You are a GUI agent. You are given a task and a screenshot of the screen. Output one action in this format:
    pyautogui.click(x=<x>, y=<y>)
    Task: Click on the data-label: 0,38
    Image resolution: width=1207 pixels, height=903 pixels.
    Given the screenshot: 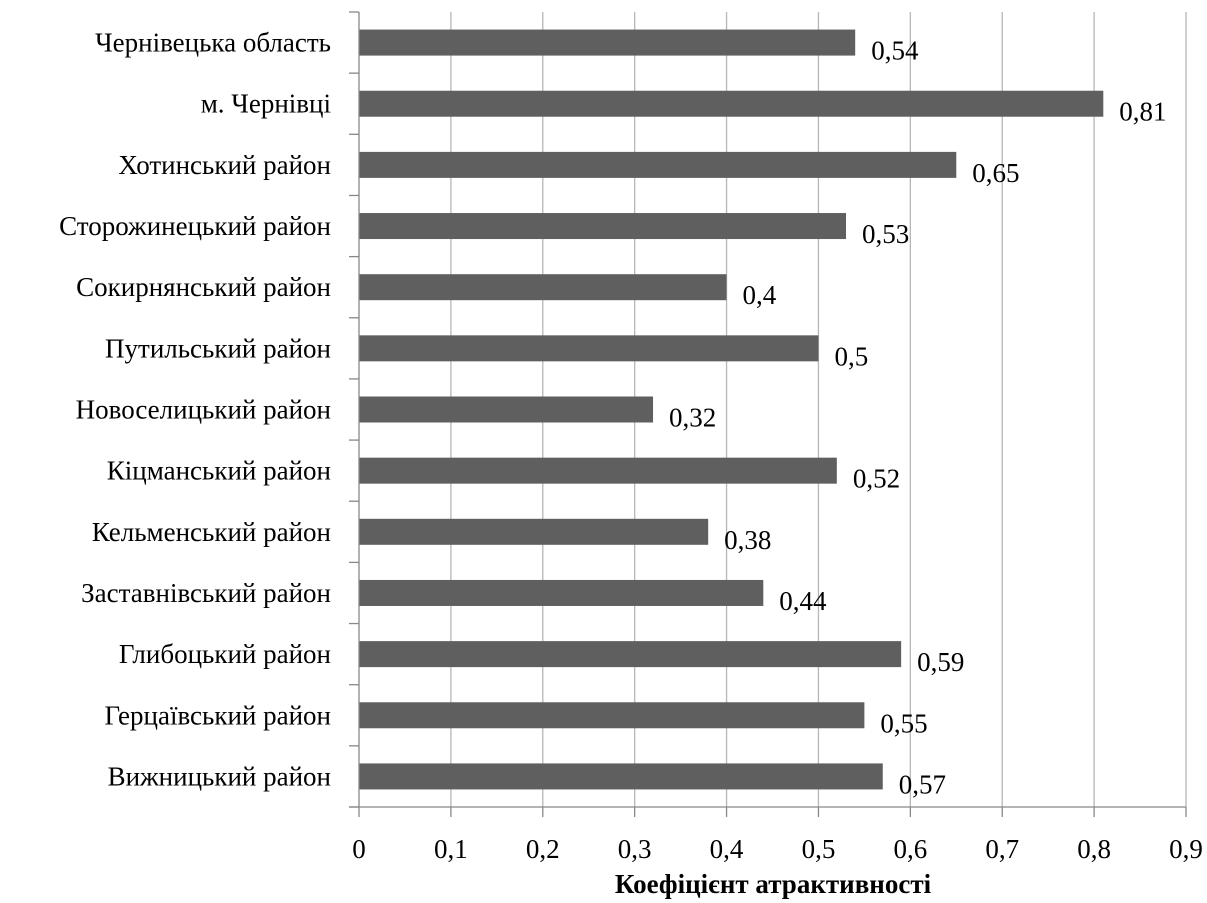 What is the action you would take?
    pyautogui.click(x=747, y=540)
    